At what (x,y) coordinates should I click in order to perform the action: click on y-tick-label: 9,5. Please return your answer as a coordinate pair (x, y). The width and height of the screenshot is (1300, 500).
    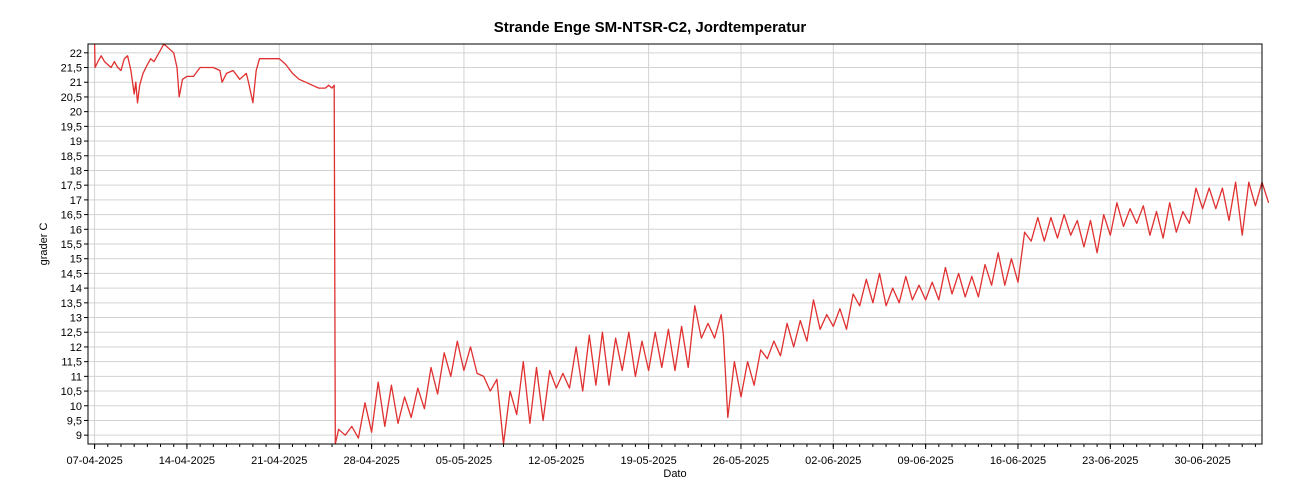
    Looking at the image, I should click on (74, 421).